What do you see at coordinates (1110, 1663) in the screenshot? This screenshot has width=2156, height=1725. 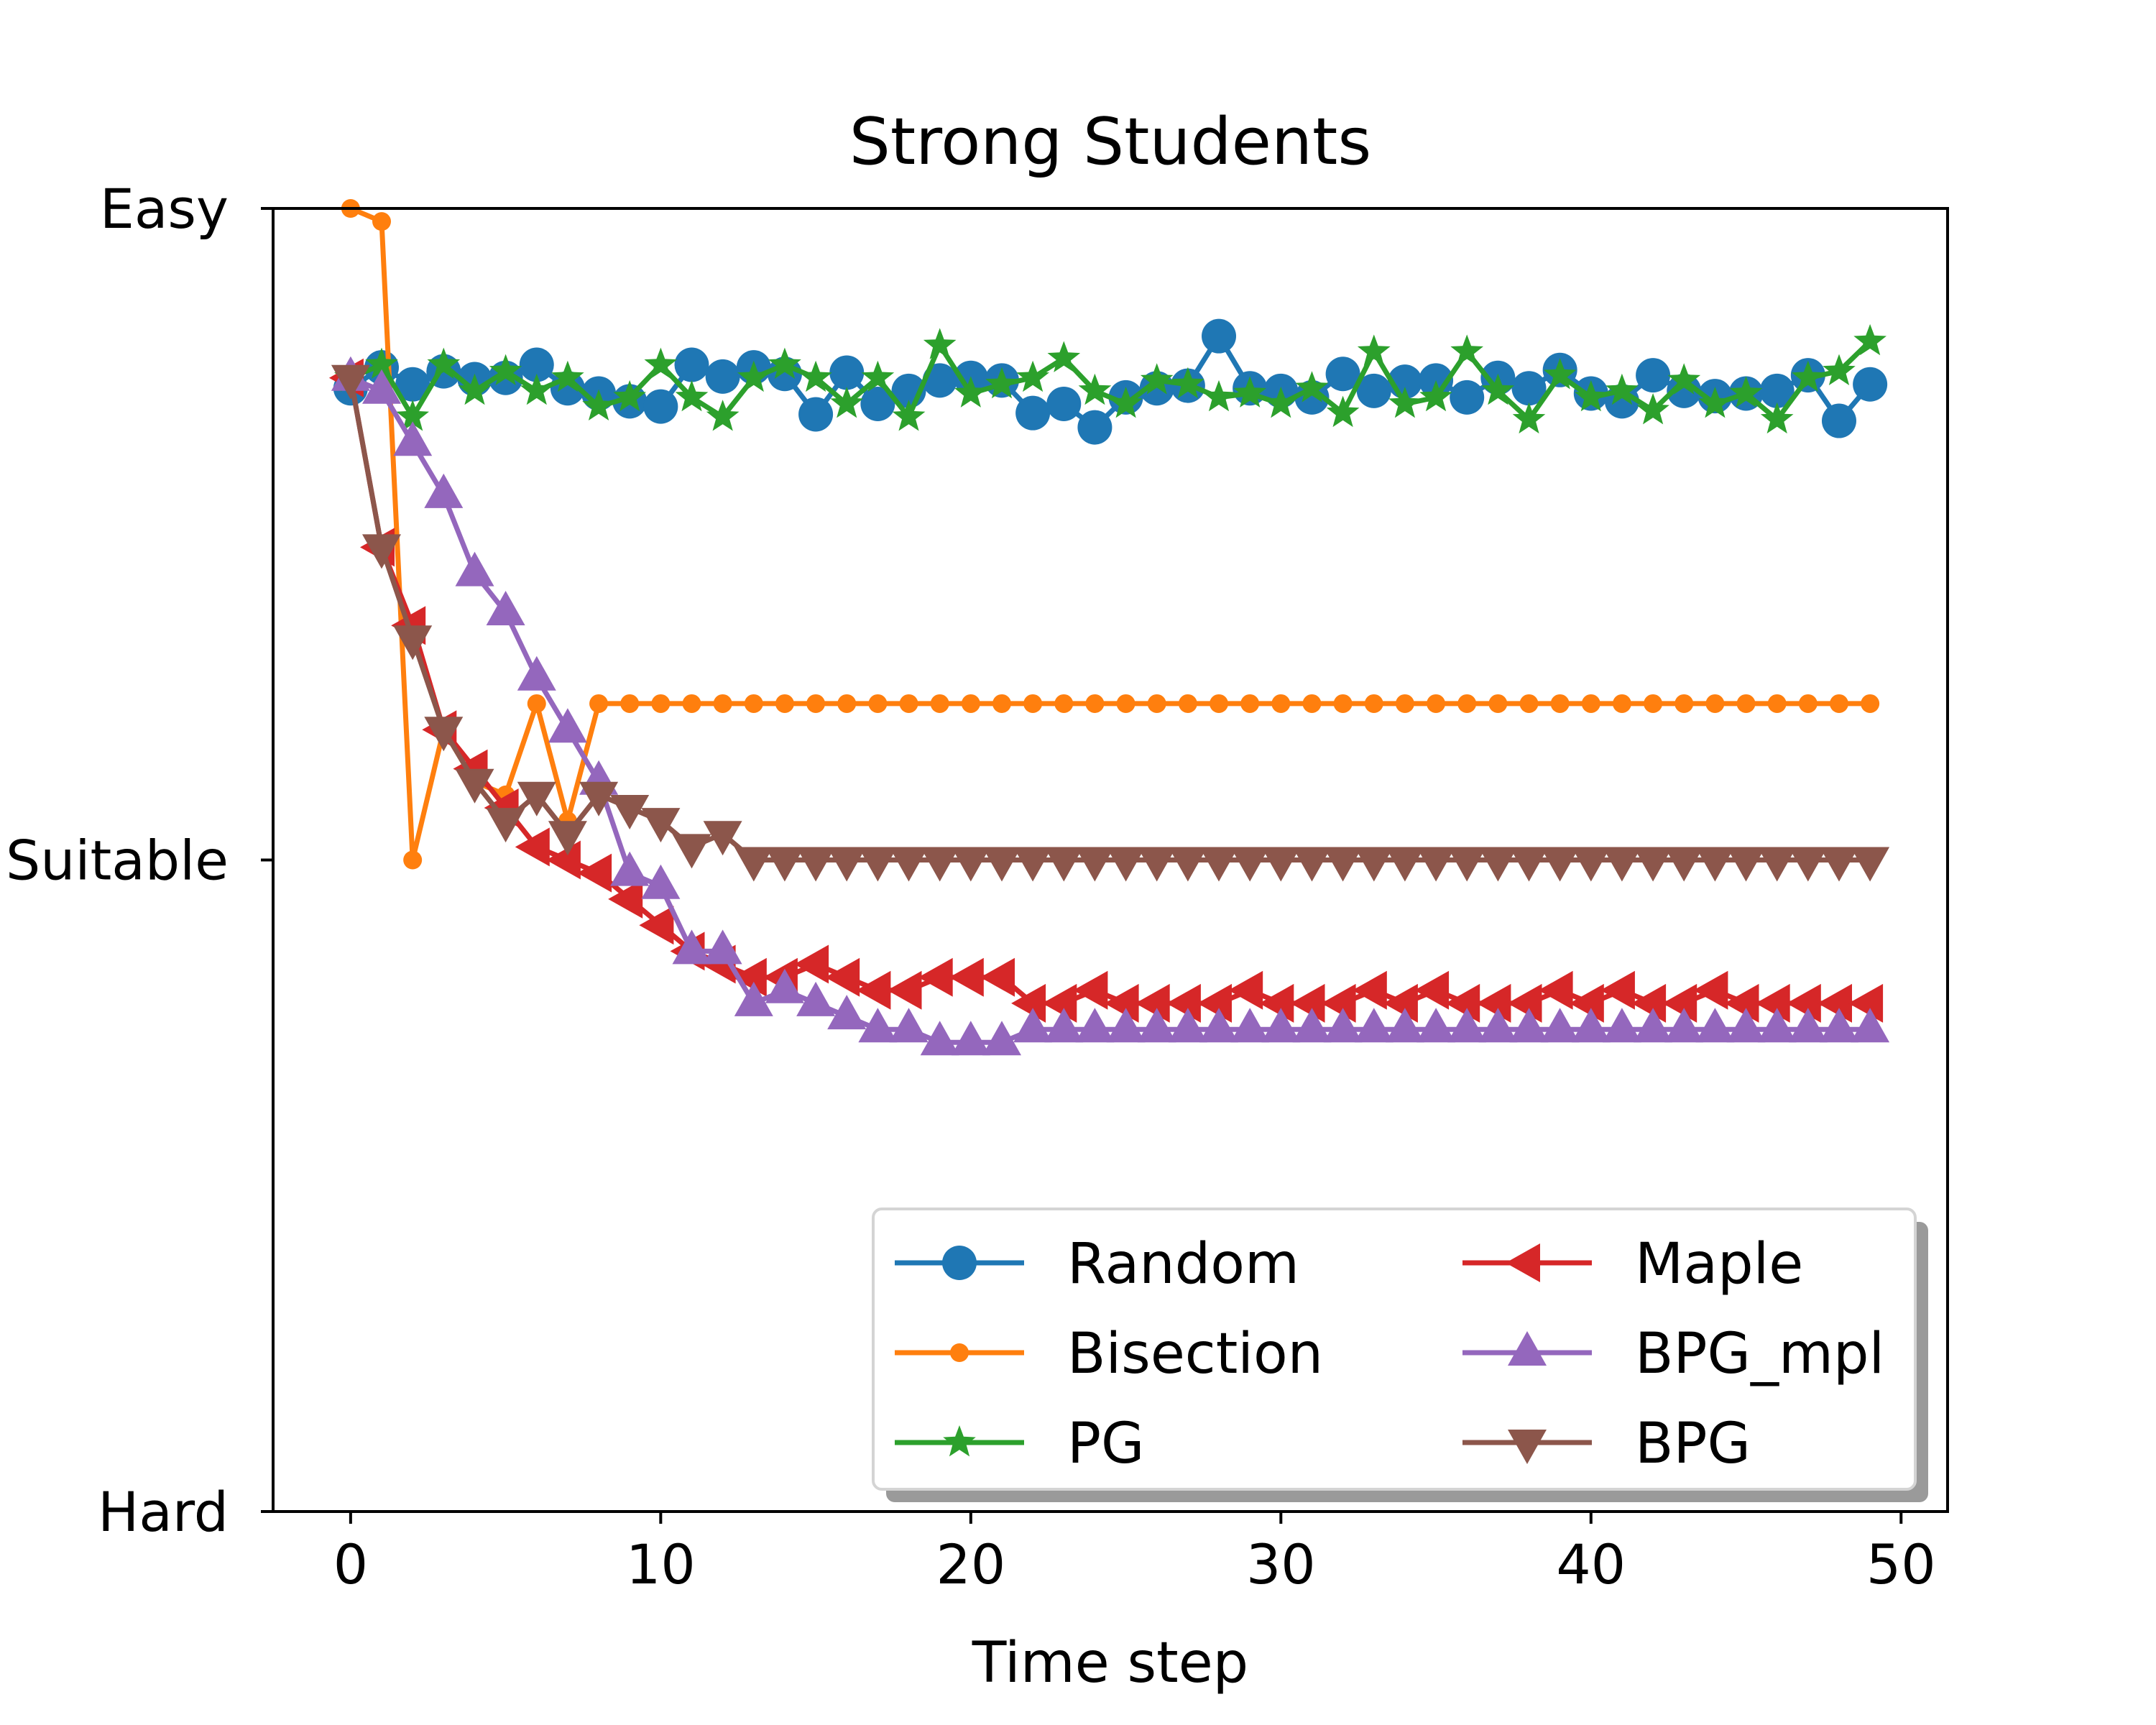 I see `x-axis-label: Time step` at bounding box center [1110, 1663].